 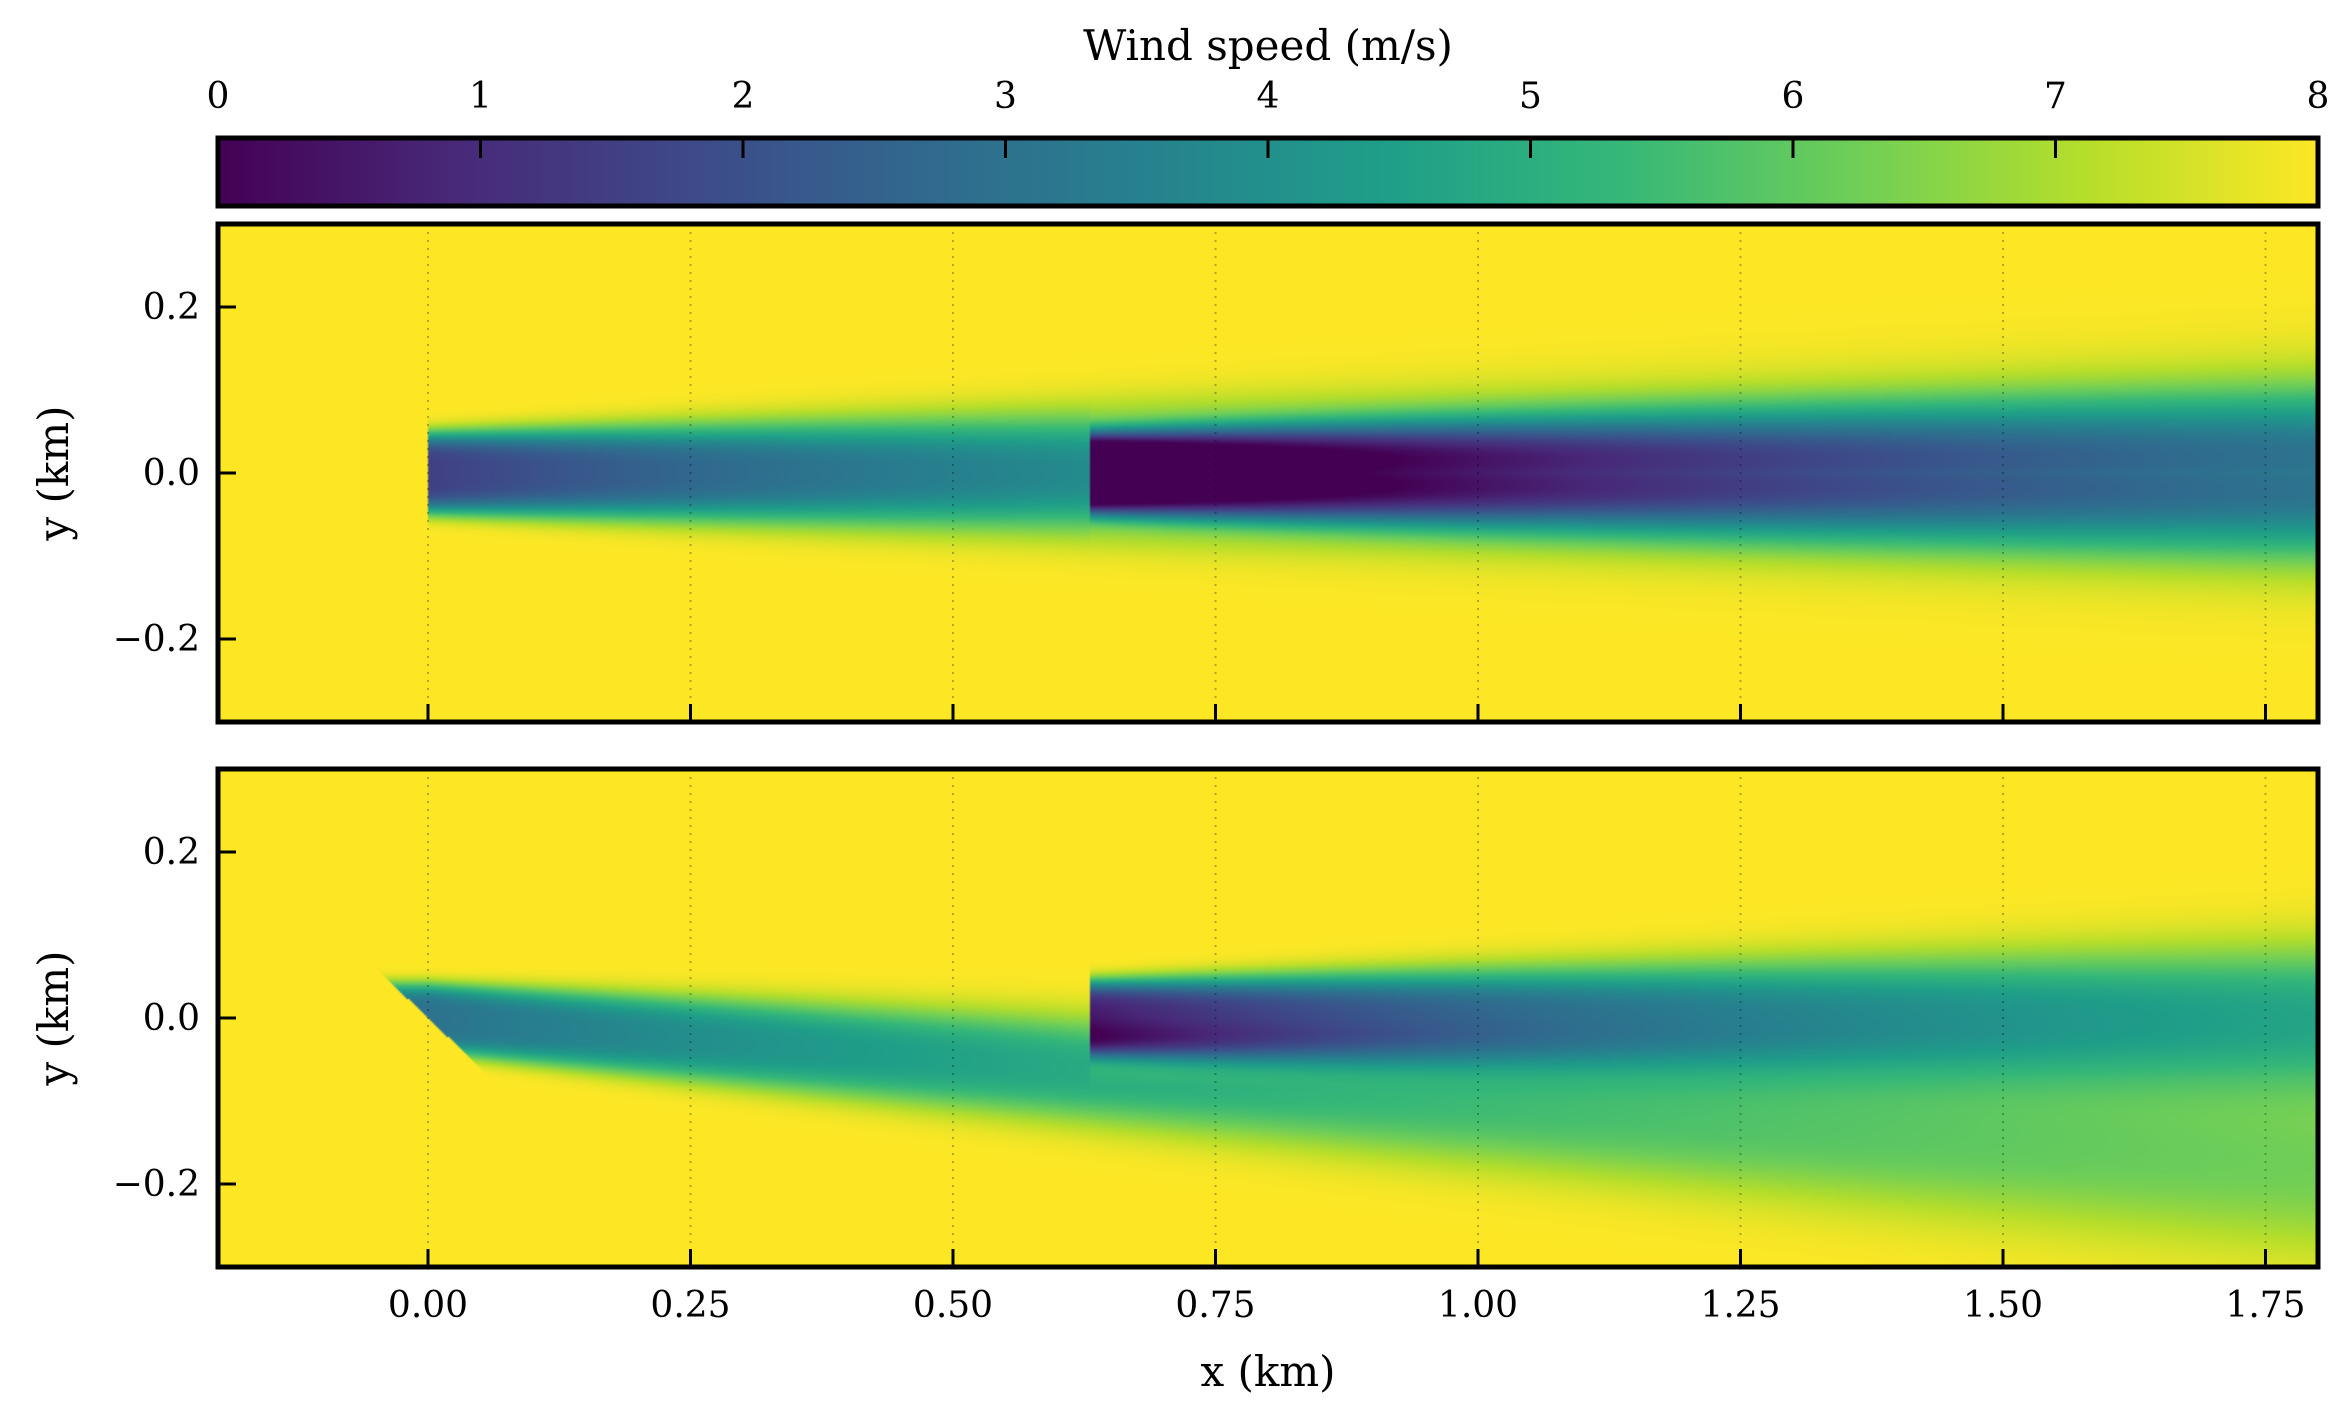 I want to click on x-tick-label: 0.25, so click(x=690, y=1305).